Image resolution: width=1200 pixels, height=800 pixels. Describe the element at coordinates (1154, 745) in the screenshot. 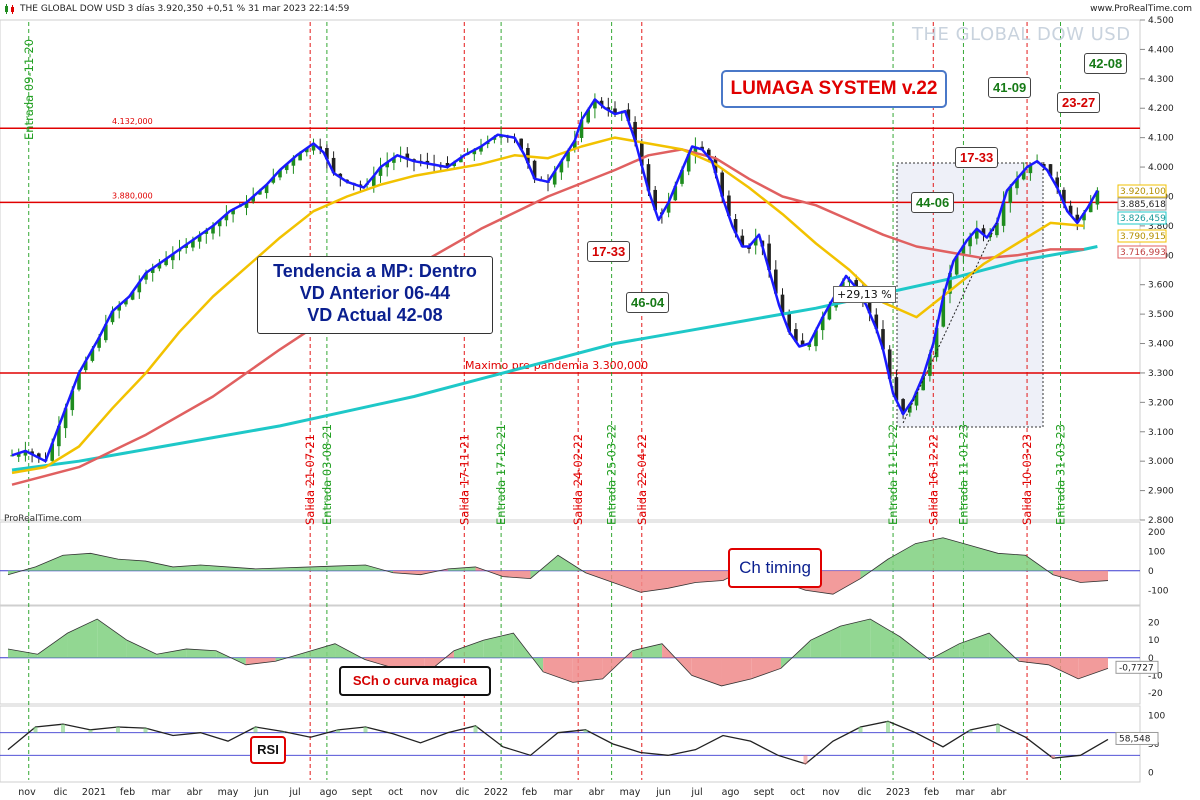

I see `rsi-tick-label: 50` at that location.